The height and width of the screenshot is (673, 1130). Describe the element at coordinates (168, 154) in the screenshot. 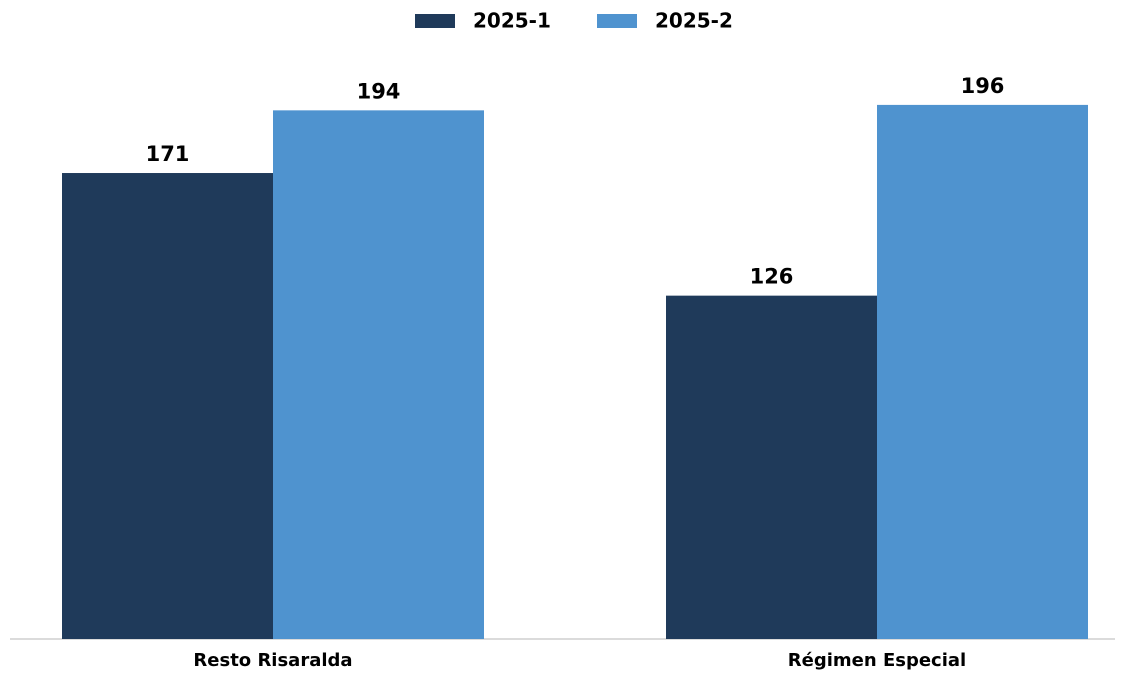

I see `data-label: 171` at that location.